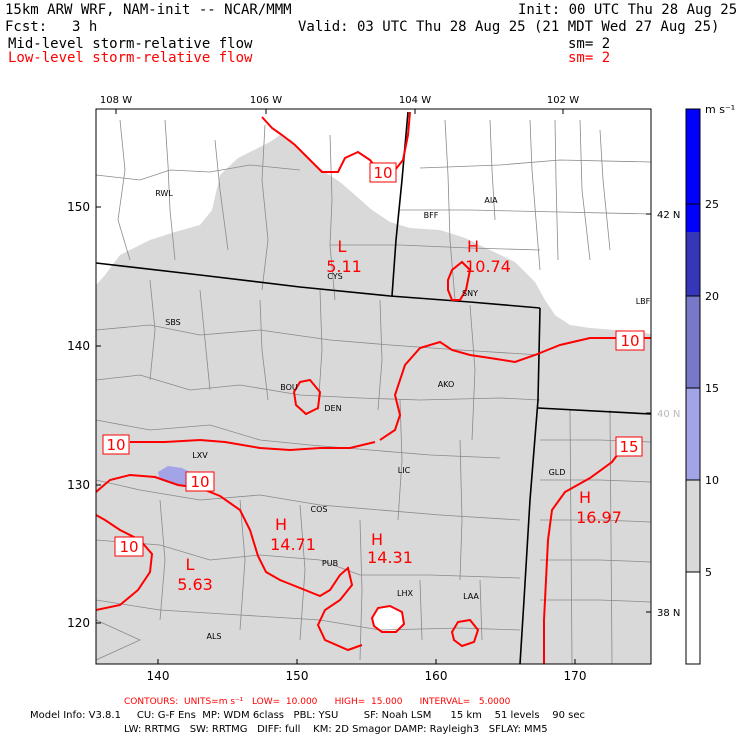  Describe the element at coordinates (668, 613) in the screenshot. I see `lat-label: 38 N` at that location.